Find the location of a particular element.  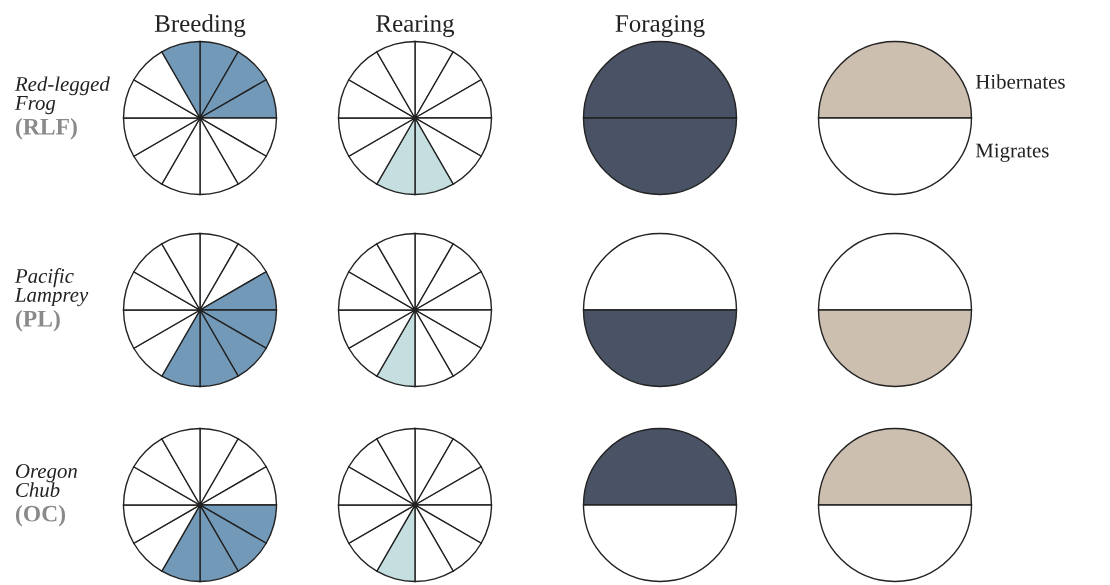

text: (RLF) is located at coordinates (46, 129).